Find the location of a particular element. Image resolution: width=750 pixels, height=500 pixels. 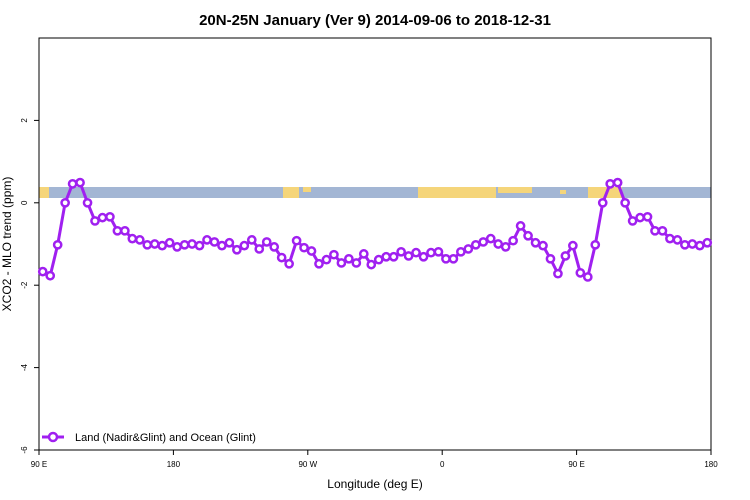

y-tick-label: 2 is located at coordinates (24, 120).